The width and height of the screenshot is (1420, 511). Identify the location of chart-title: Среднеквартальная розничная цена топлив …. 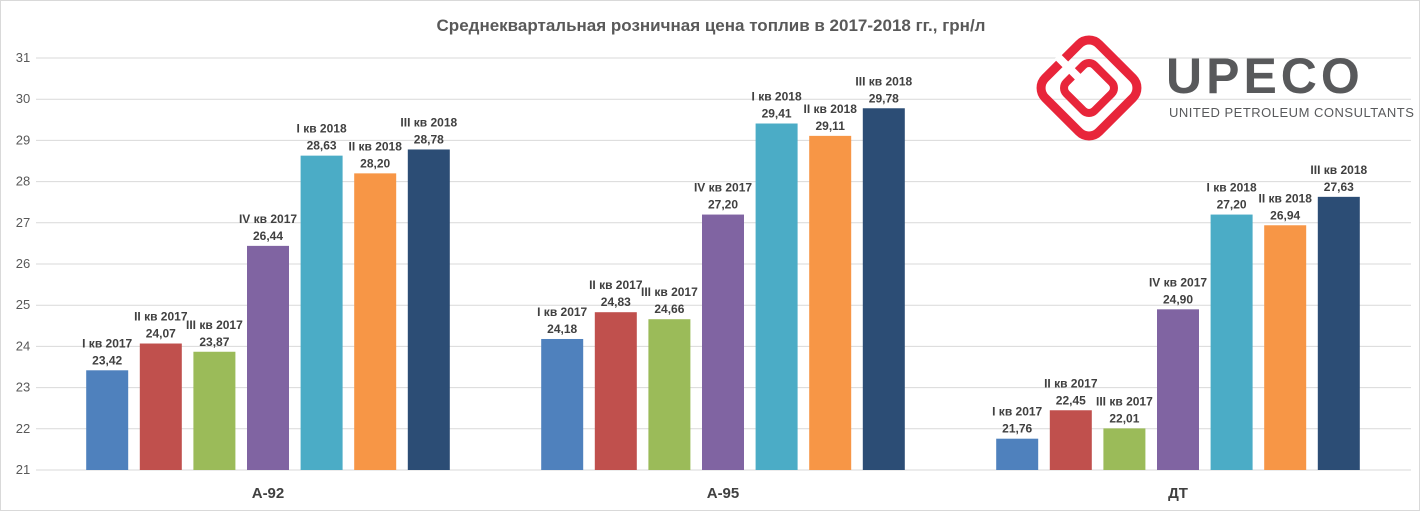
(711, 25).